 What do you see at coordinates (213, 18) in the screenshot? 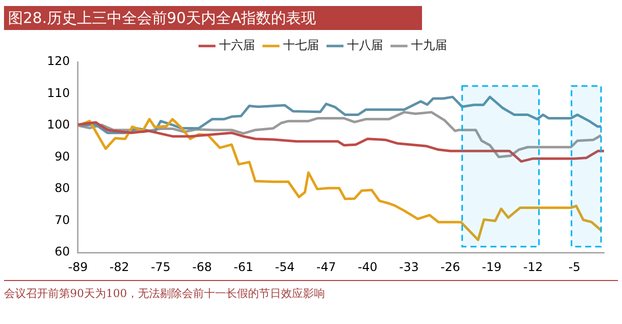
I see `chart-title: 图28.历史上三中全会前90天内全A指数的表现` at bounding box center [213, 18].